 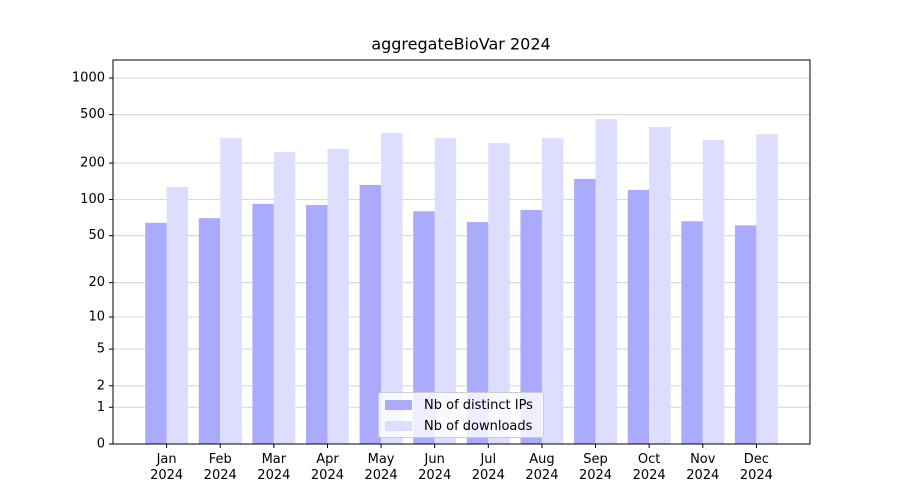 I want to click on legend-label: Nb of downloads, so click(x=478, y=426).